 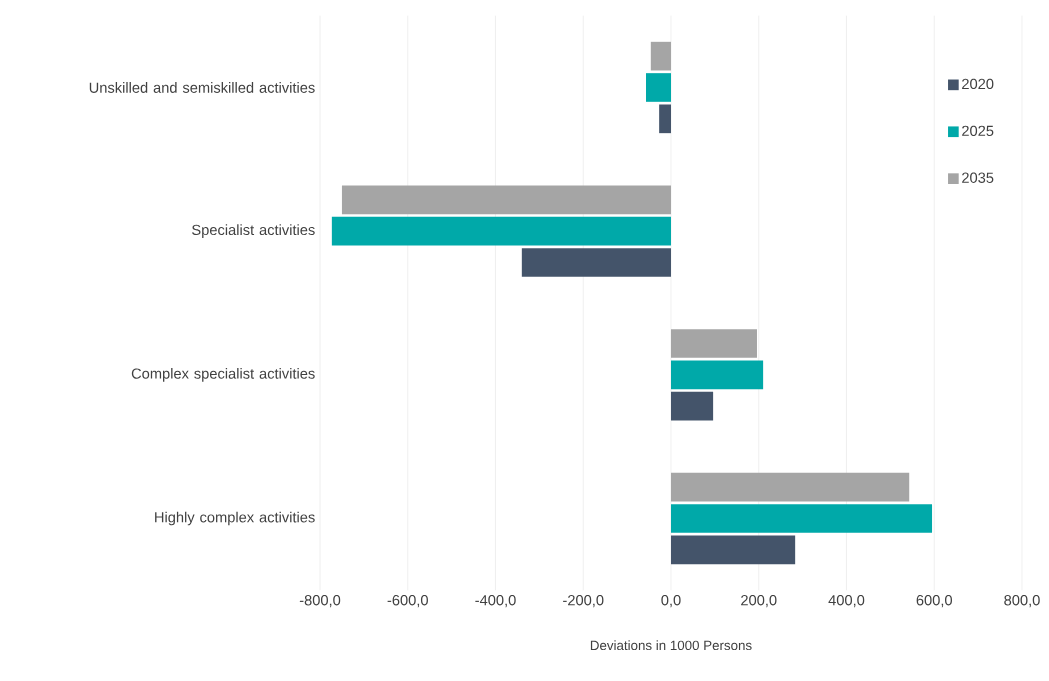 What do you see at coordinates (934, 601) in the screenshot?
I see `x-tick-label: 600,0` at bounding box center [934, 601].